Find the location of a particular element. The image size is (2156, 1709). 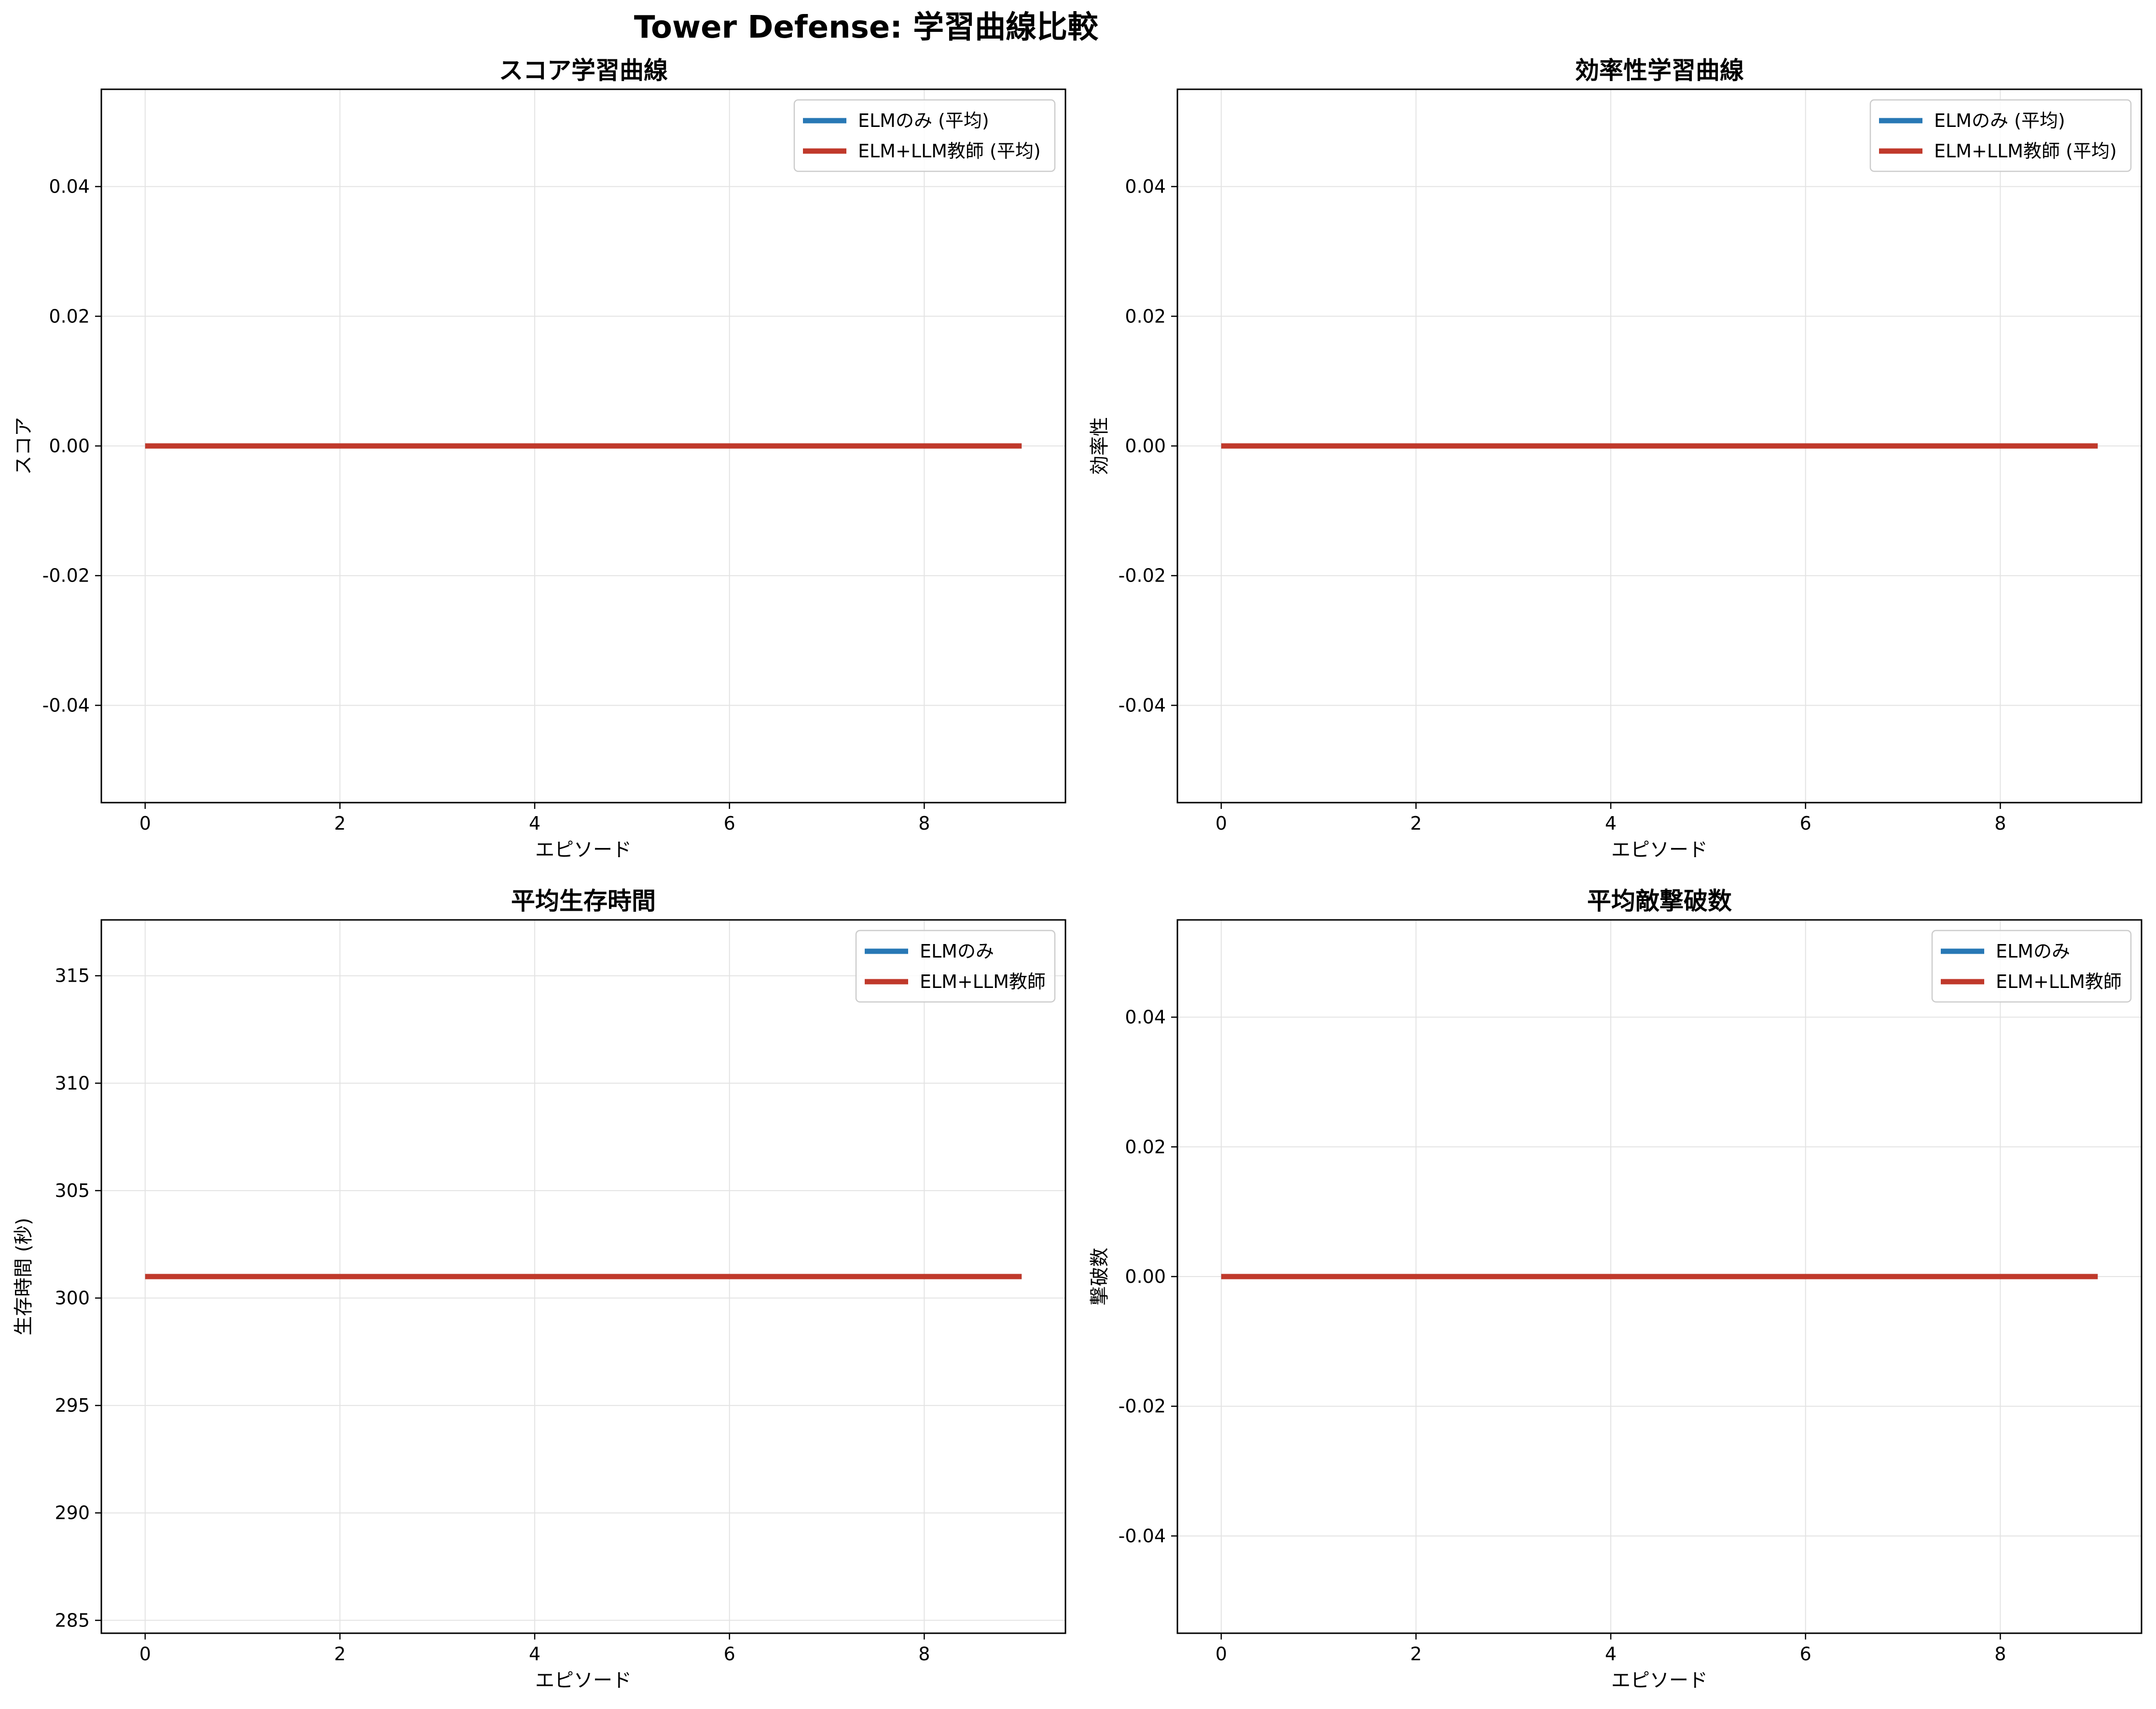

y-tick-label: 285 is located at coordinates (72, 1620).